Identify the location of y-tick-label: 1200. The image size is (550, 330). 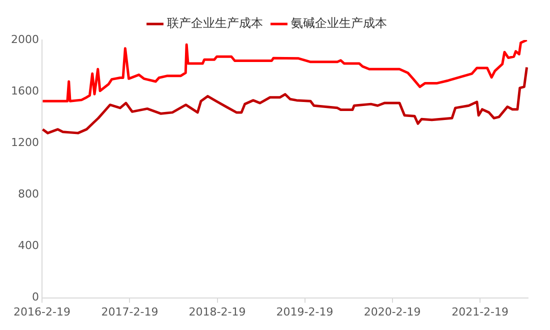
(24, 142).